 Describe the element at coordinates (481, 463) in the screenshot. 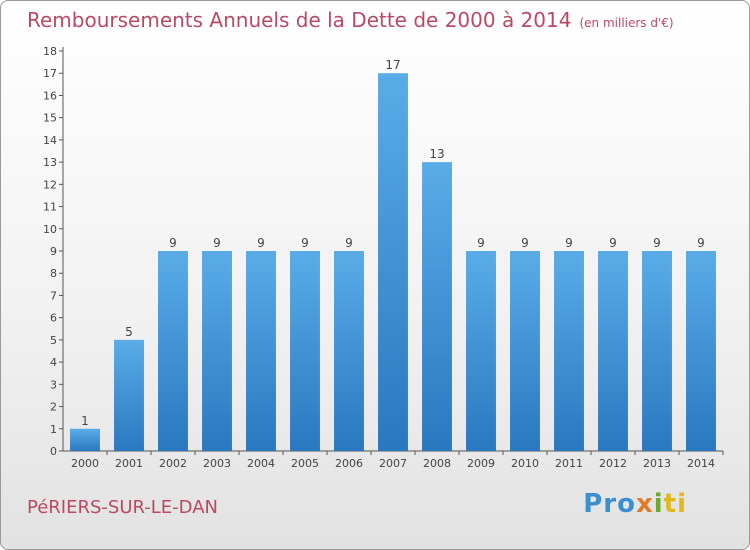

I see `x-tick-label: 2009` at that location.